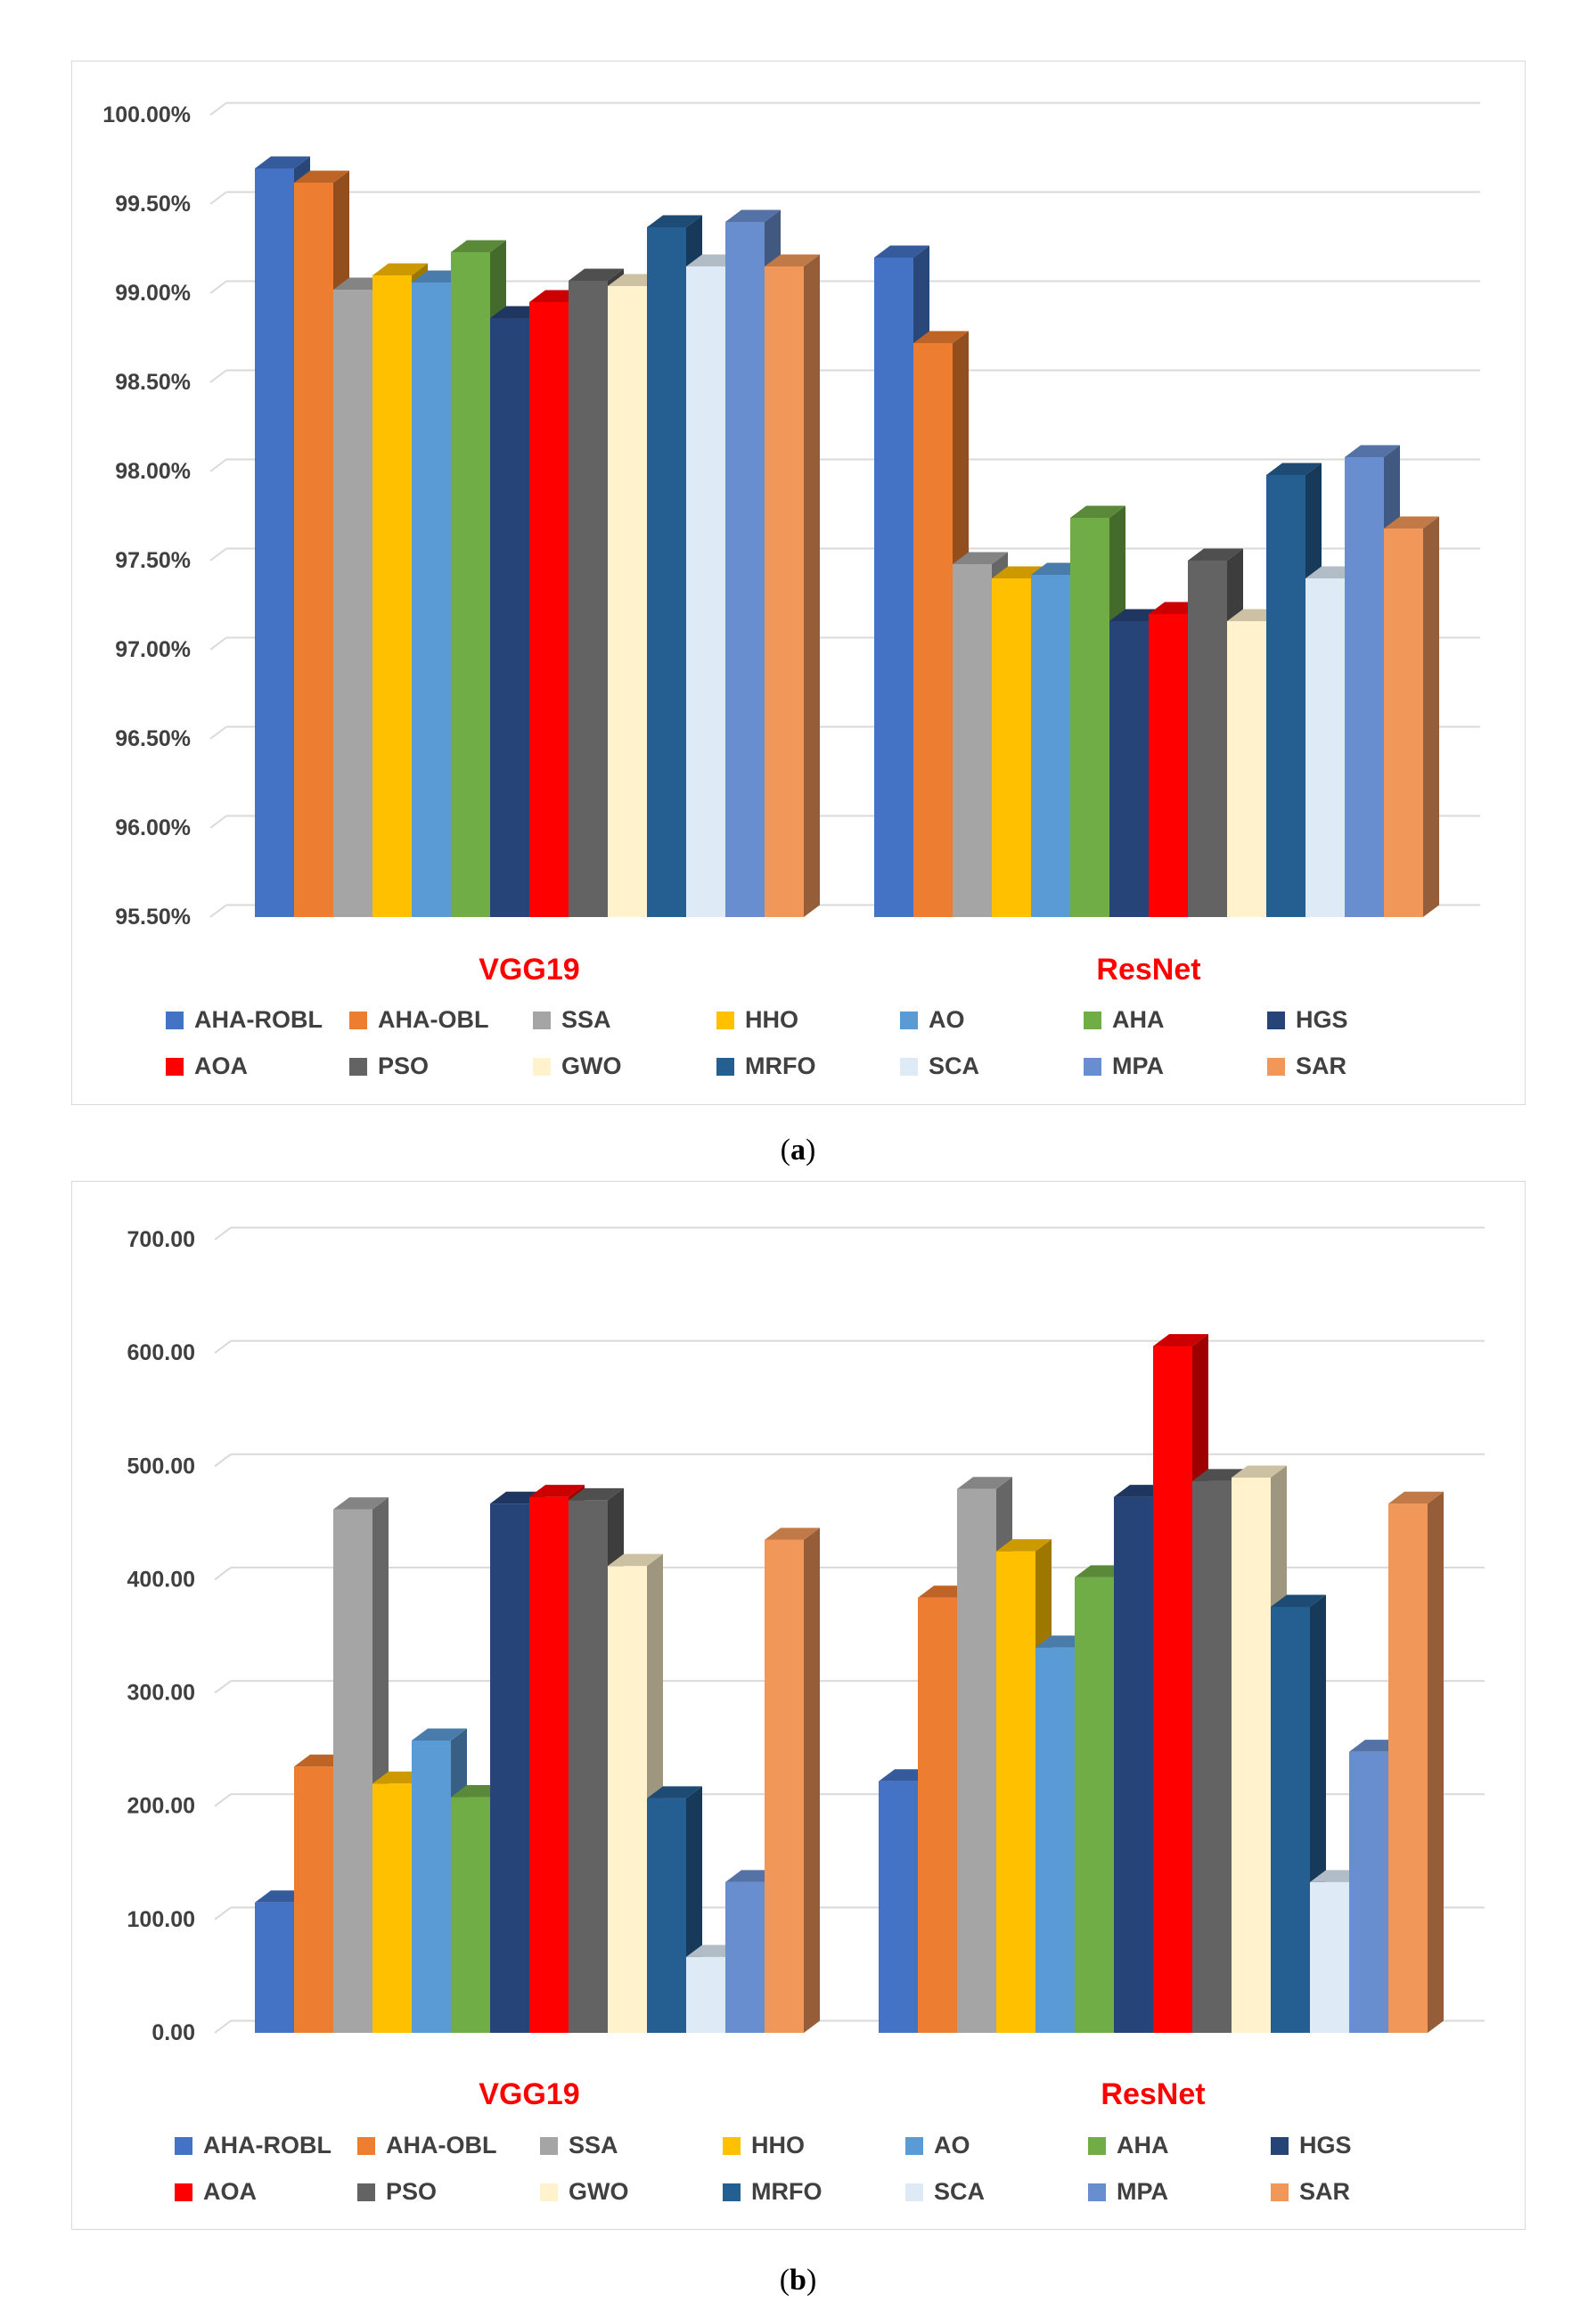 The width and height of the screenshot is (1596, 2310). What do you see at coordinates (161, 1693) in the screenshot?
I see `y-tick-label: 300.00` at bounding box center [161, 1693].